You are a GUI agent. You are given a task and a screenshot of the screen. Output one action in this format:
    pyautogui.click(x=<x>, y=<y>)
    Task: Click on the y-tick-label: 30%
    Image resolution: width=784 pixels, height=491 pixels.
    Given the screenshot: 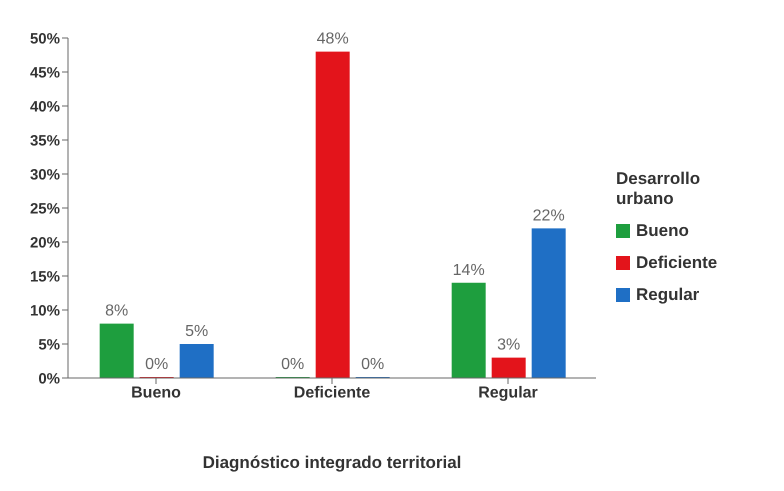 What is the action you would take?
    pyautogui.click(x=45, y=175)
    